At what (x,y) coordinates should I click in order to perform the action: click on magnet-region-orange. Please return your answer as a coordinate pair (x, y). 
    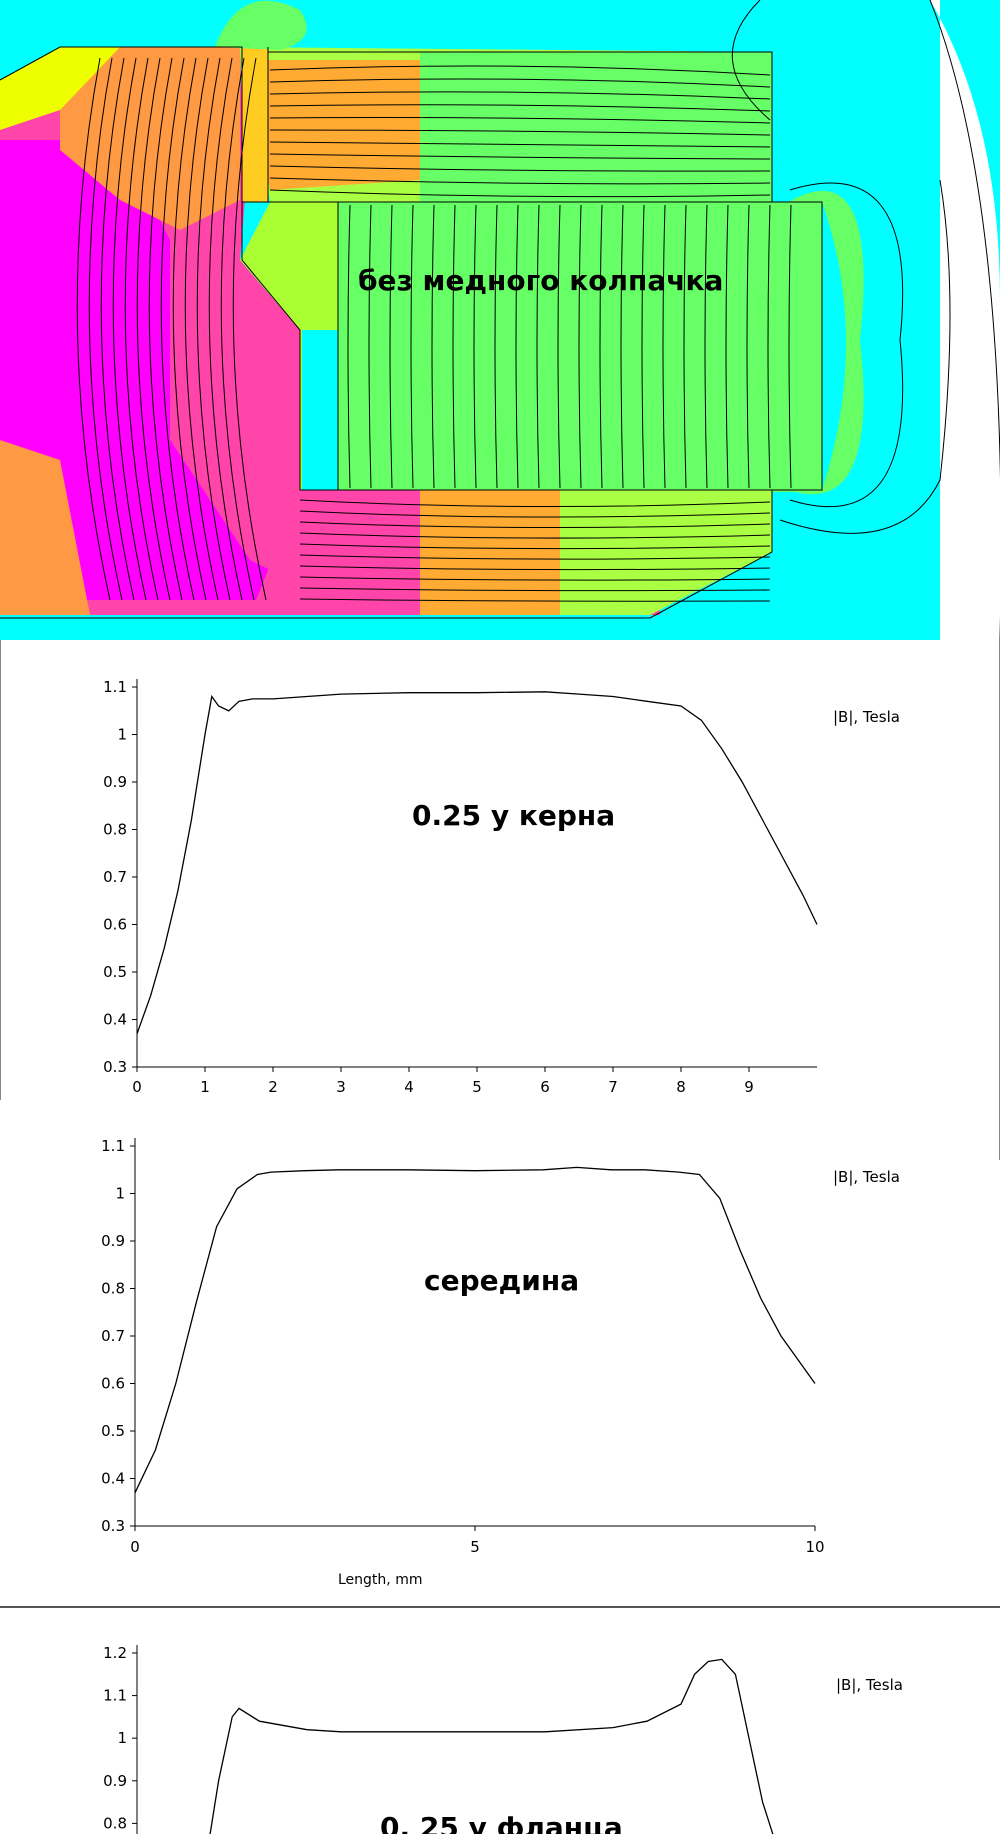
    Looking at the image, I should click on (150, 138).